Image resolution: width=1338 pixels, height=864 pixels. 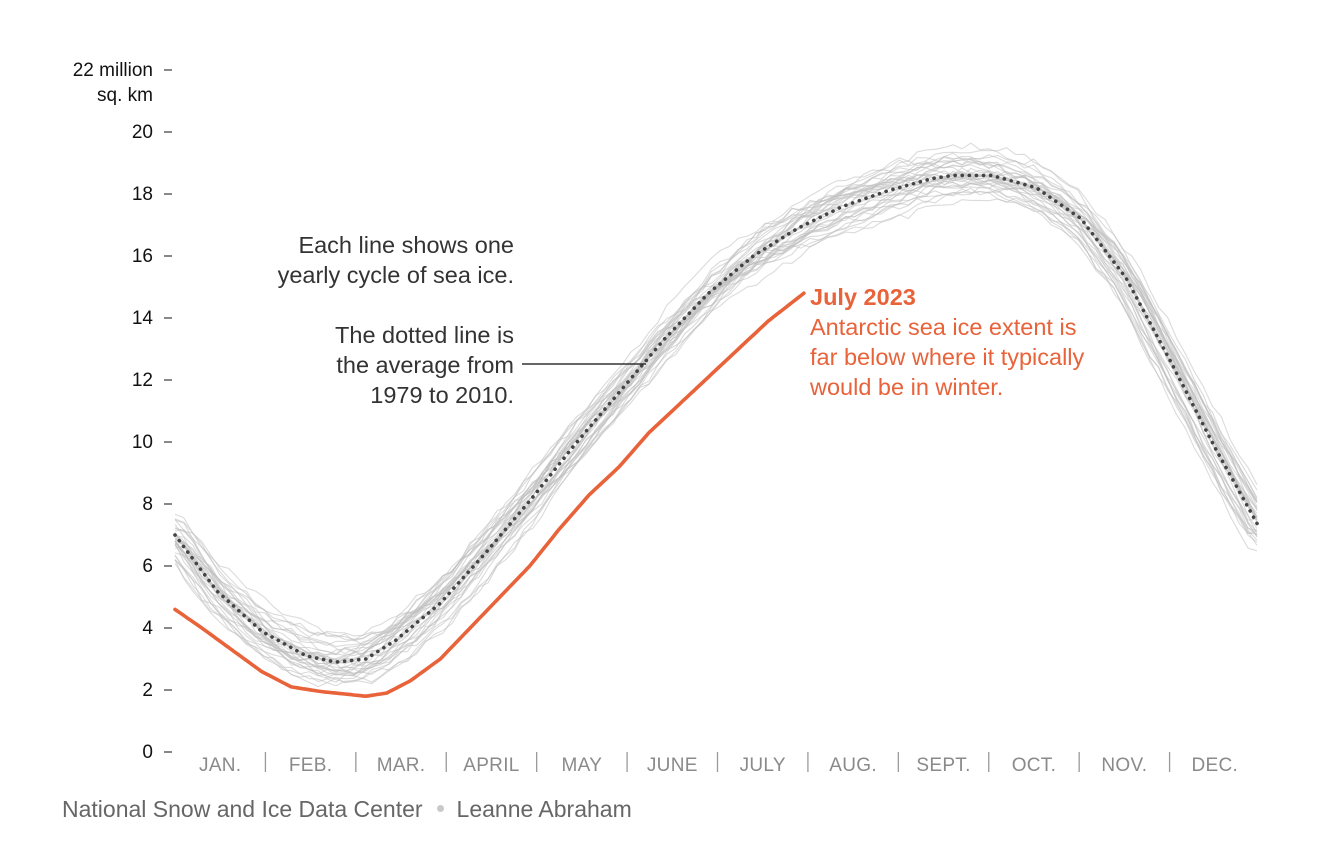 I want to click on y-tick-label: sq. km, so click(x=125, y=95).